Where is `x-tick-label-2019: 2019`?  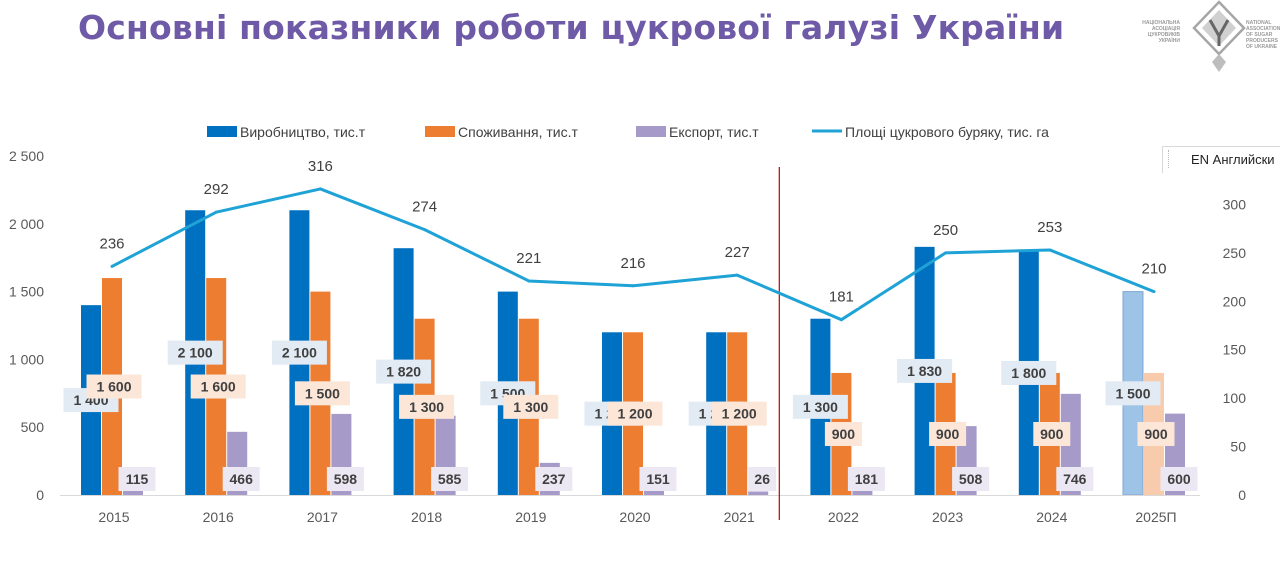 x-tick-label-2019: 2019 is located at coordinates (530, 517).